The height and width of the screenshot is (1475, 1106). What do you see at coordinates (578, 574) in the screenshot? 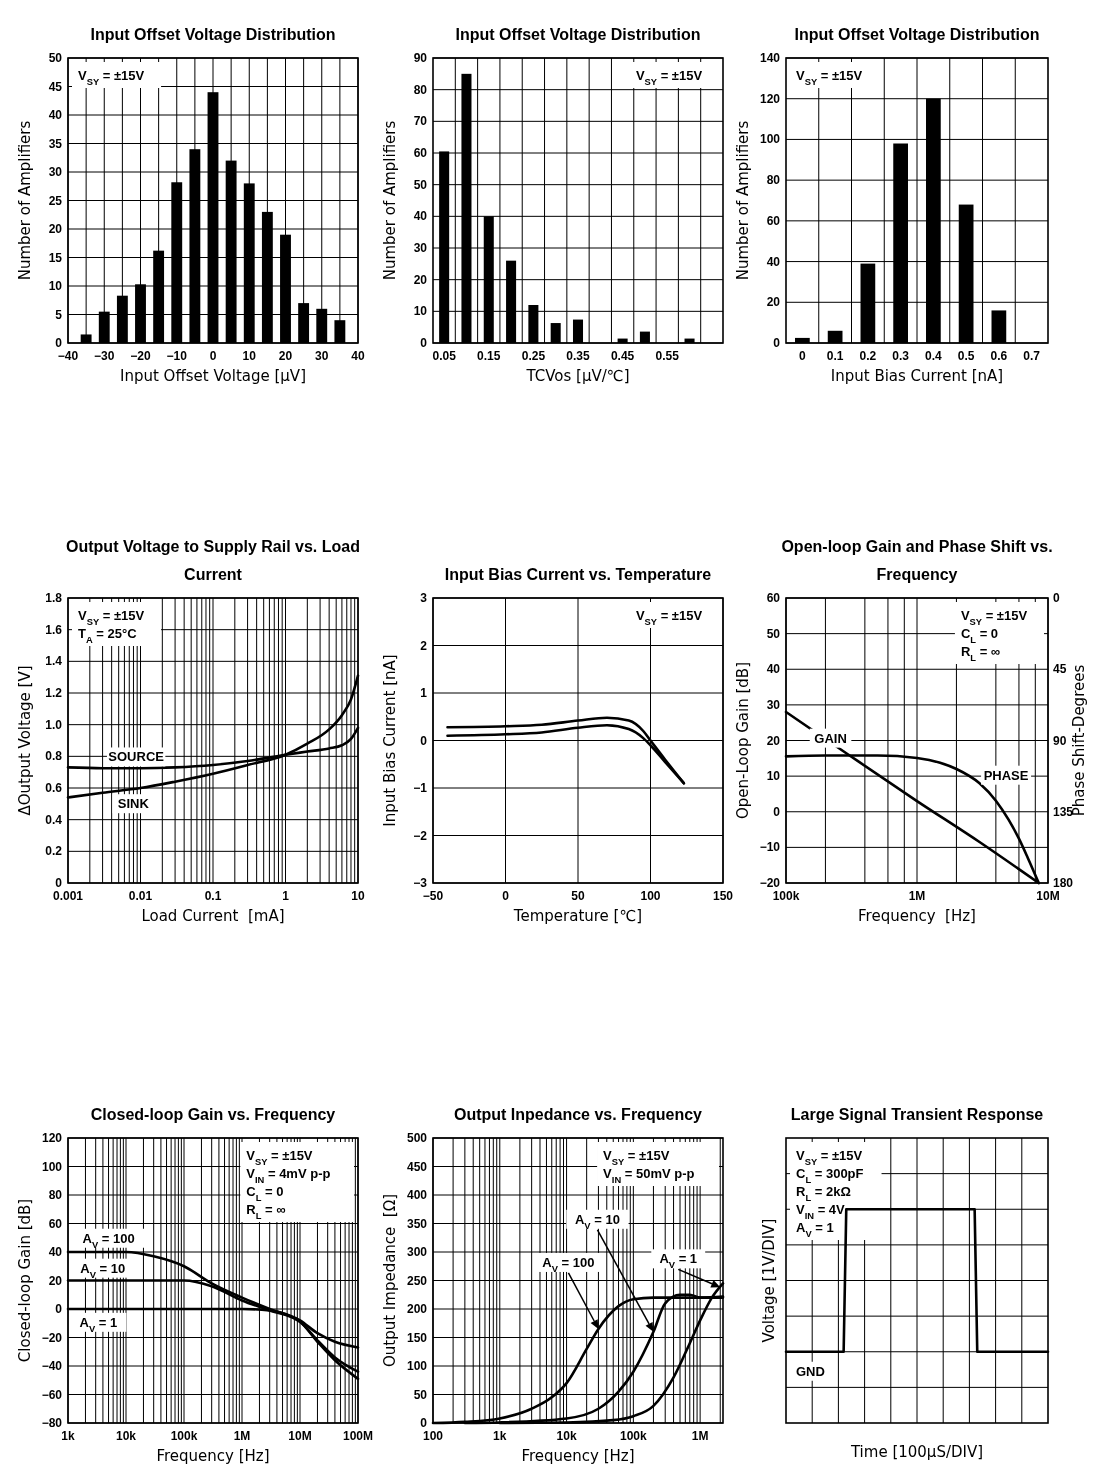
I see `chart-title: Input Bias Current vs. Temperature` at bounding box center [578, 574].